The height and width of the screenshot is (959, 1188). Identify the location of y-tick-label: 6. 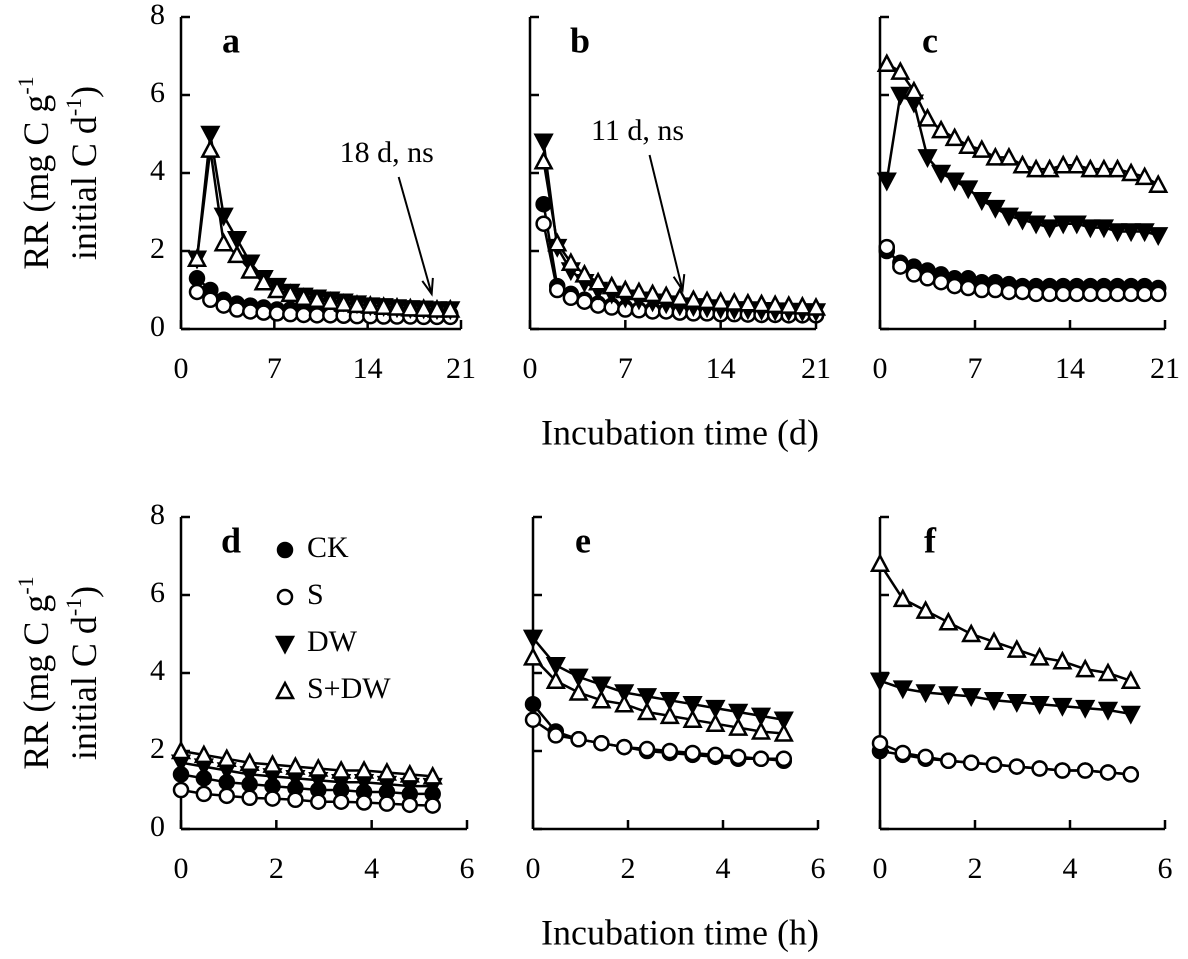
(157, 592).